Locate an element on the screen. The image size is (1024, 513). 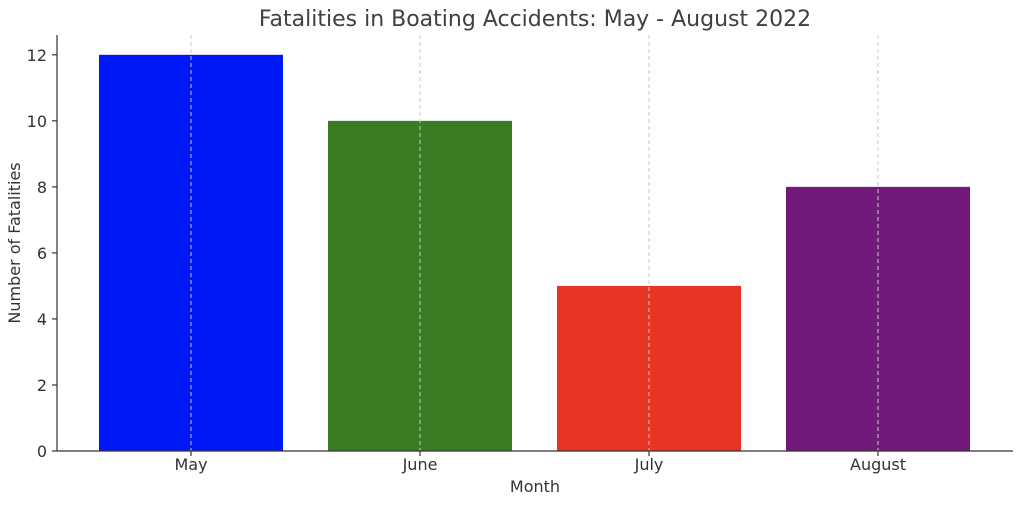
y-tick-label: 8 is located at coordinates (42, 187).